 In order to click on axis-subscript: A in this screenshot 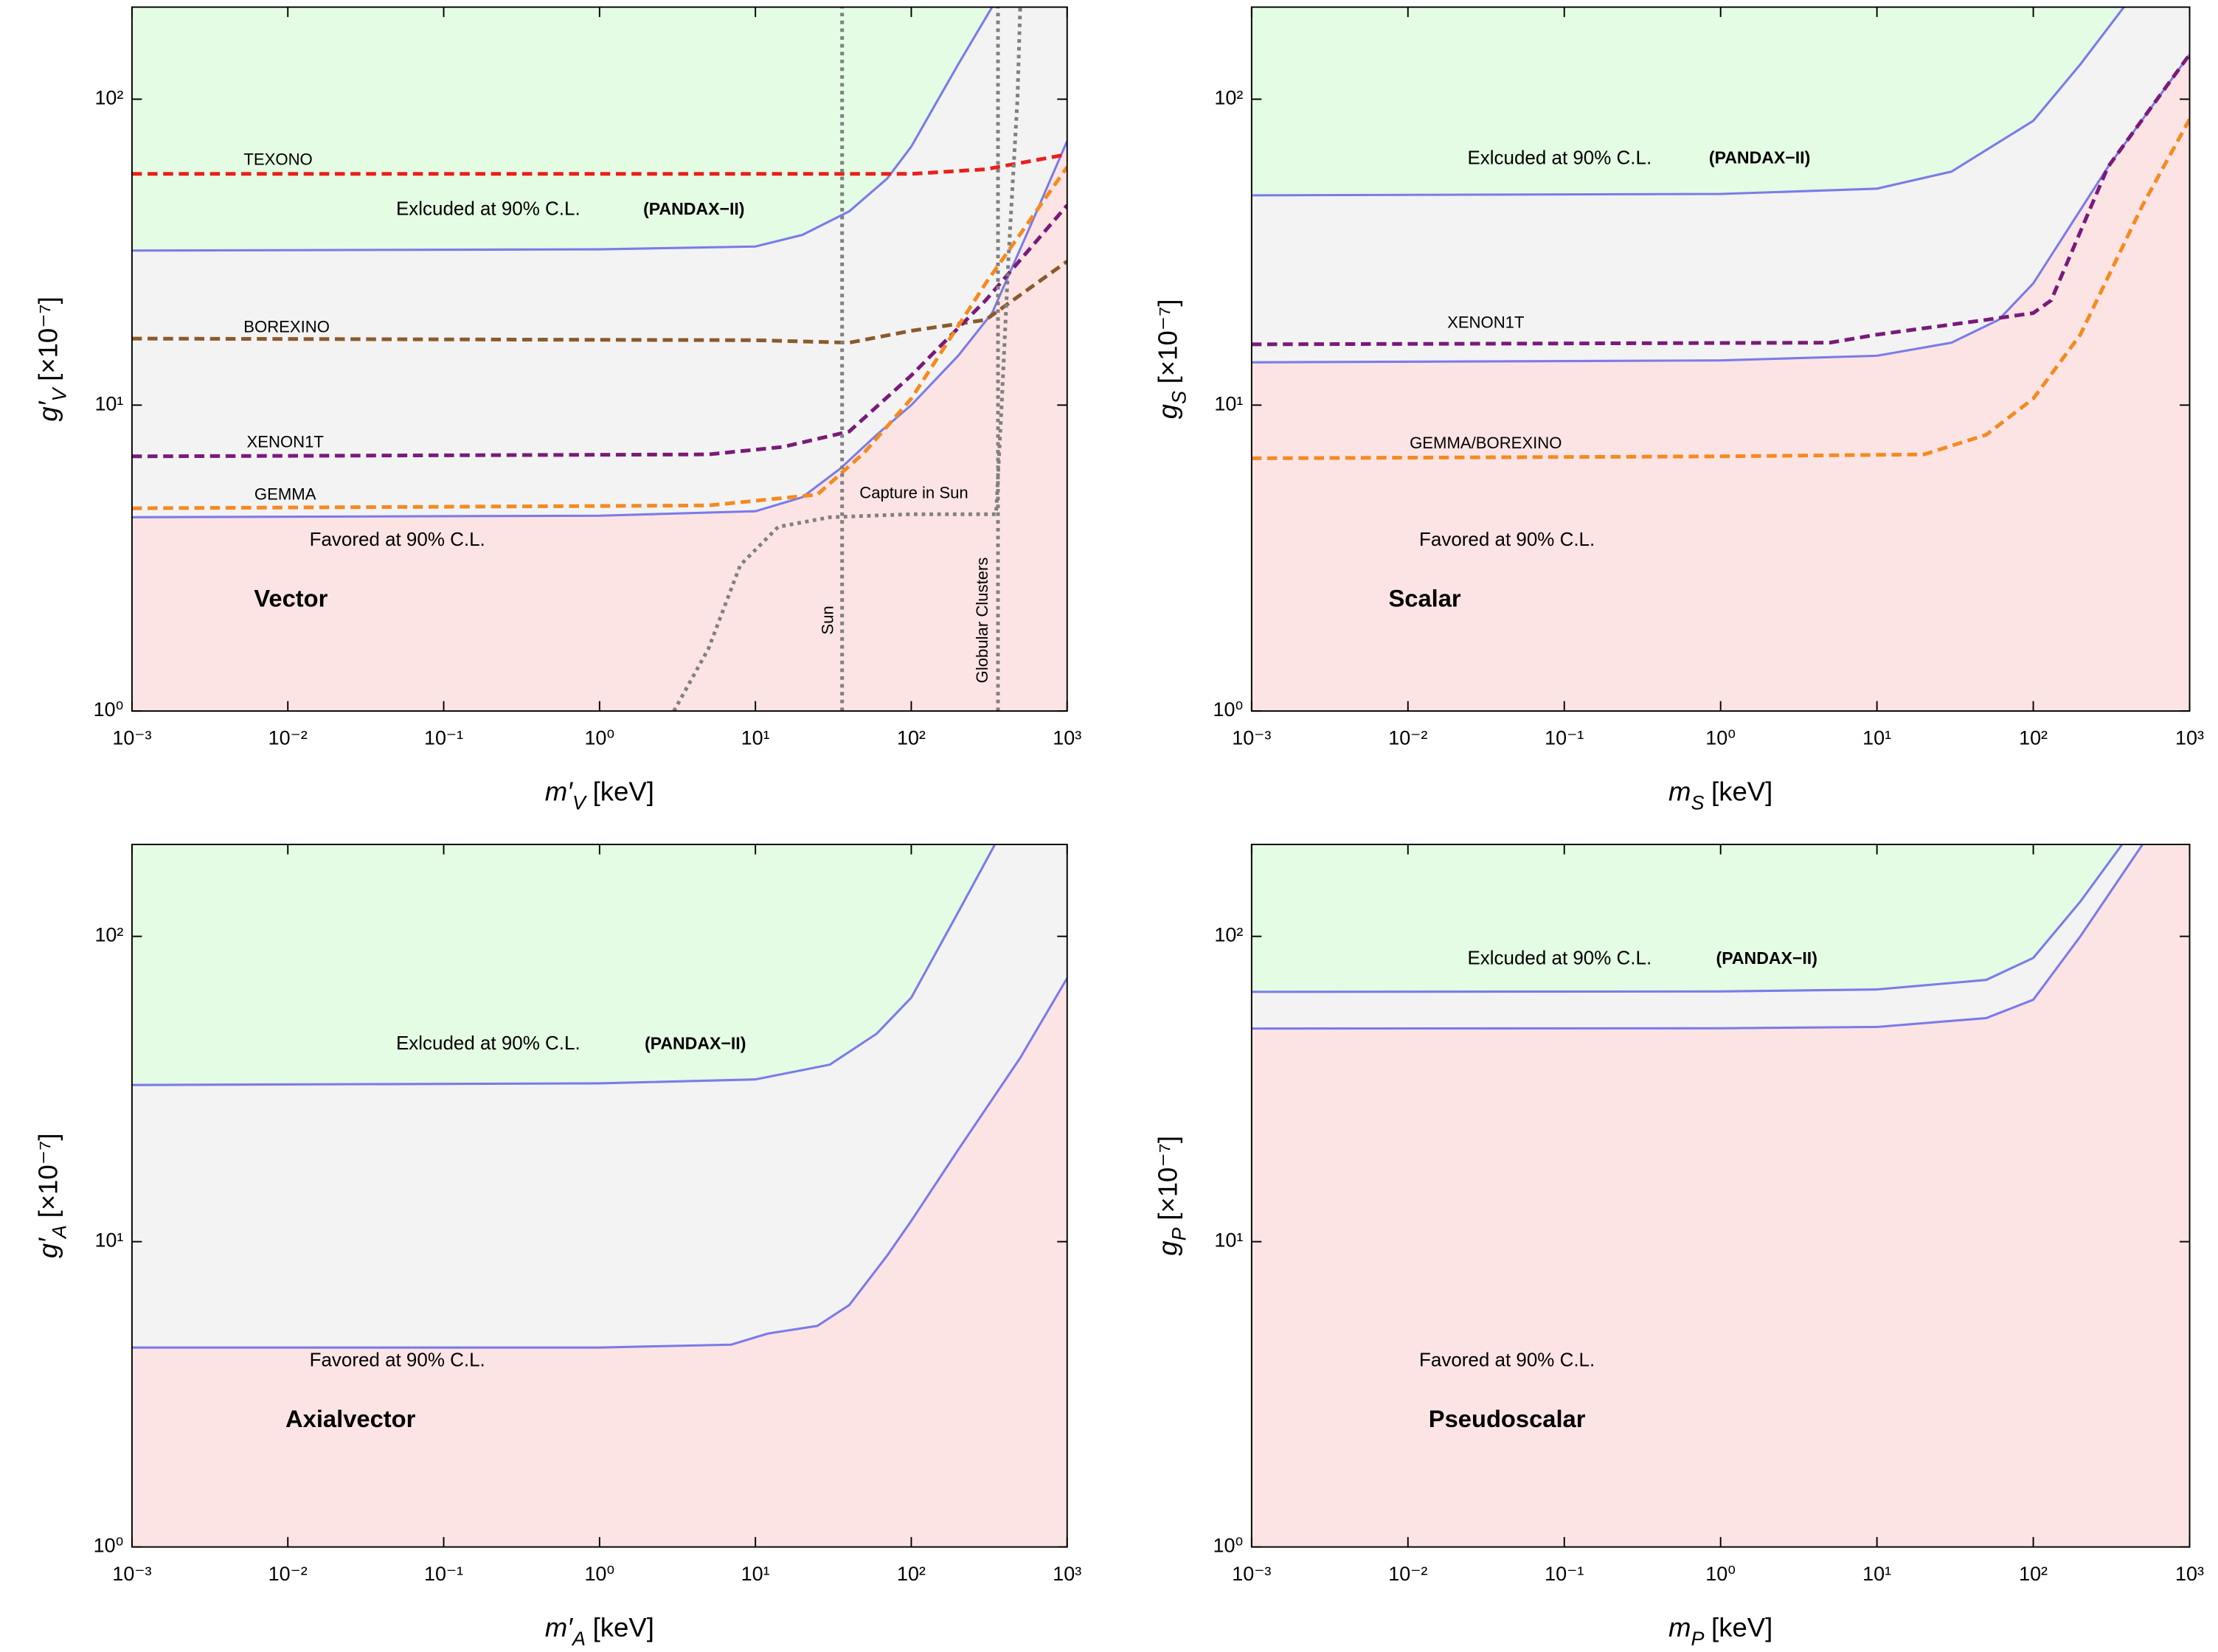, I will do `click(59, 1232)`.